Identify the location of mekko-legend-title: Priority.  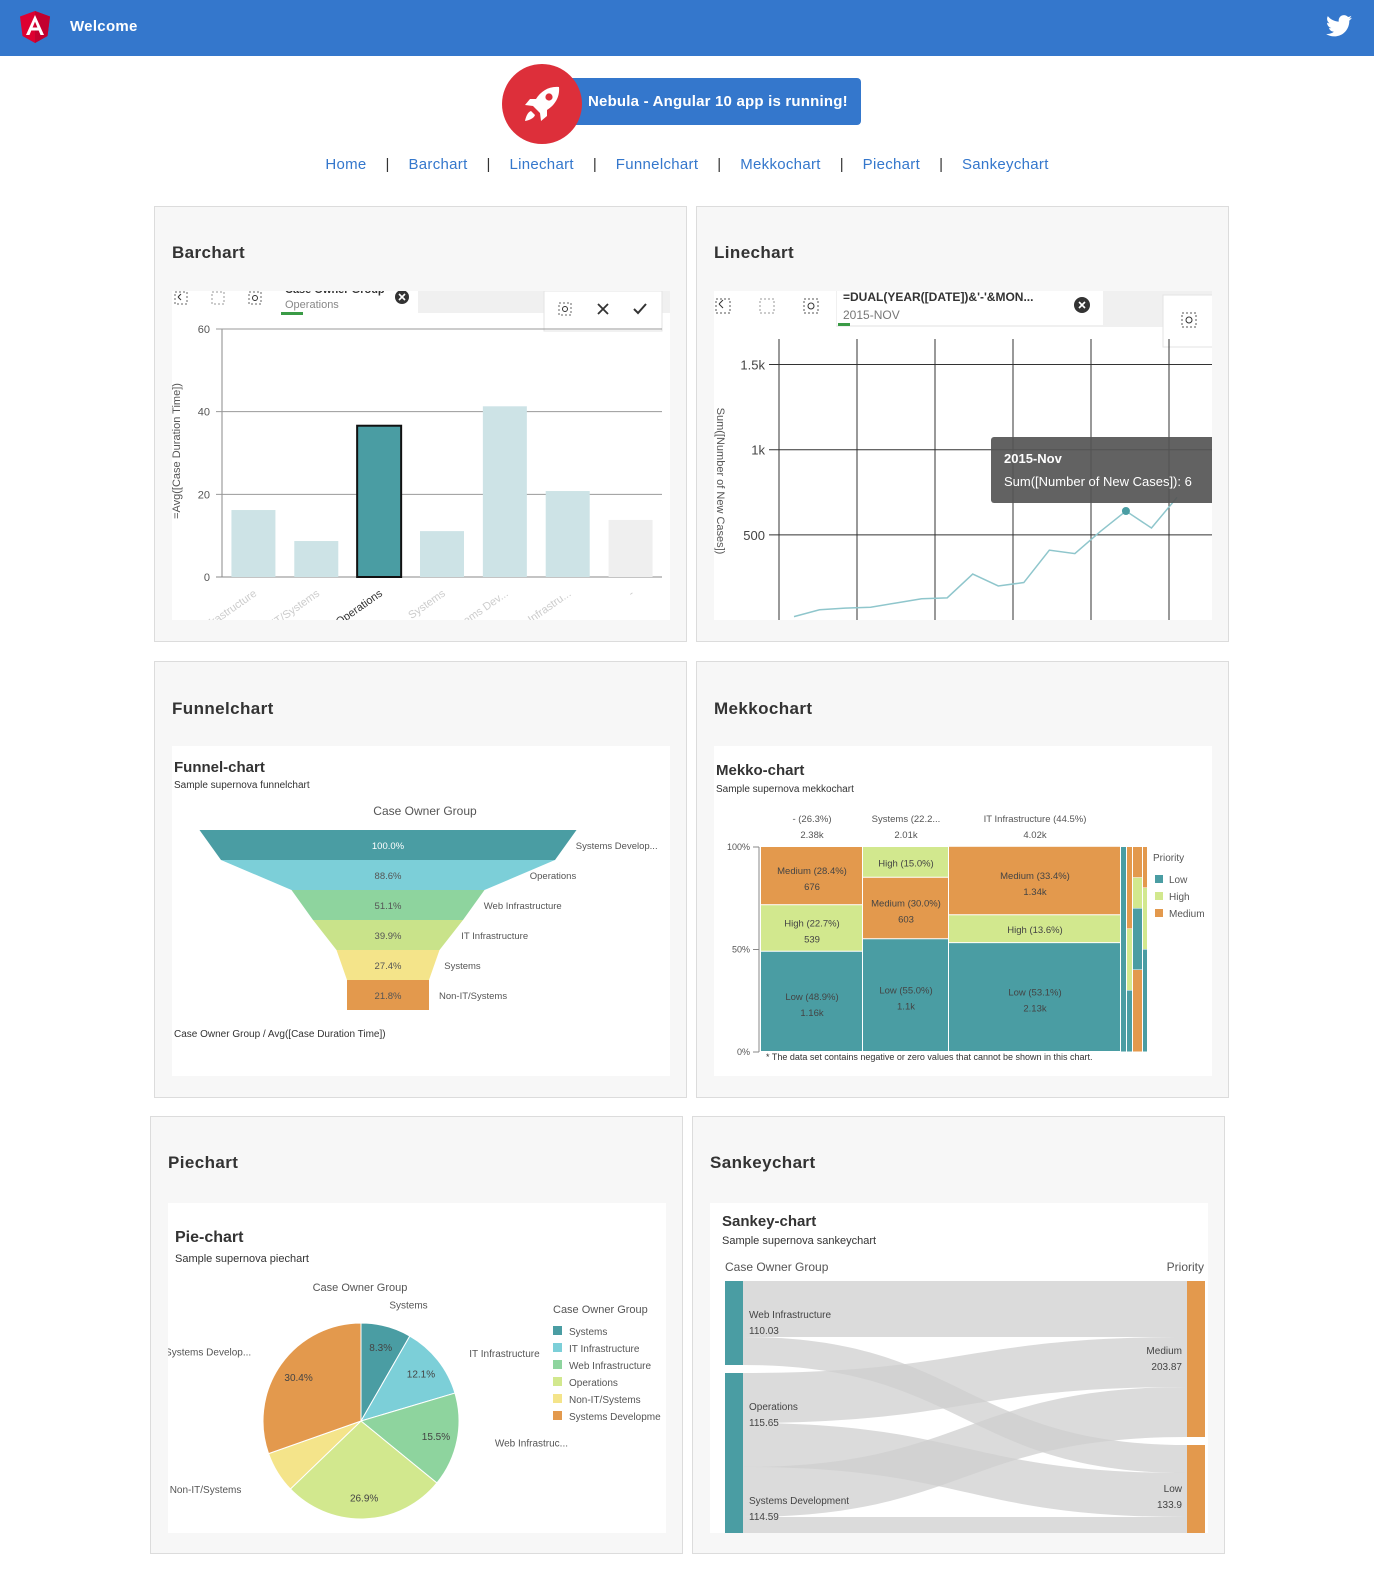
(1168, 858).